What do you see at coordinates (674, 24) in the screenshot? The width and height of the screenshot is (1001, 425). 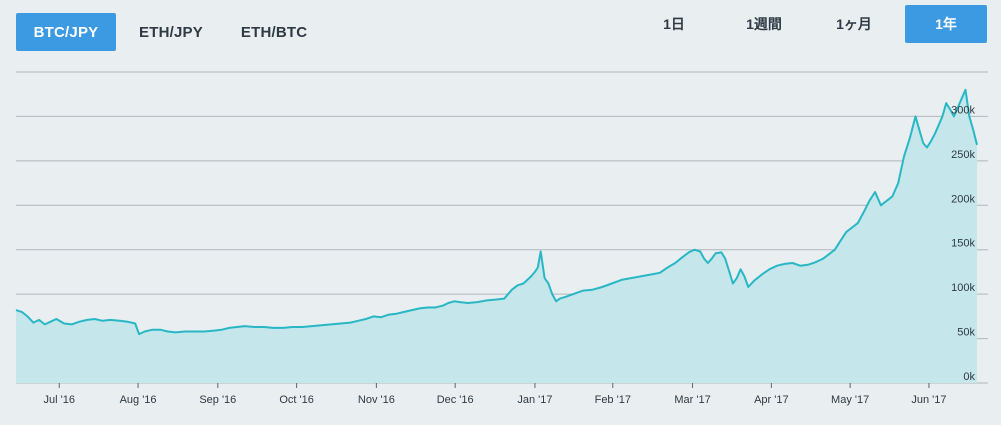 I see `range-tab-1d: 1日` at bounding box center [674, 24].